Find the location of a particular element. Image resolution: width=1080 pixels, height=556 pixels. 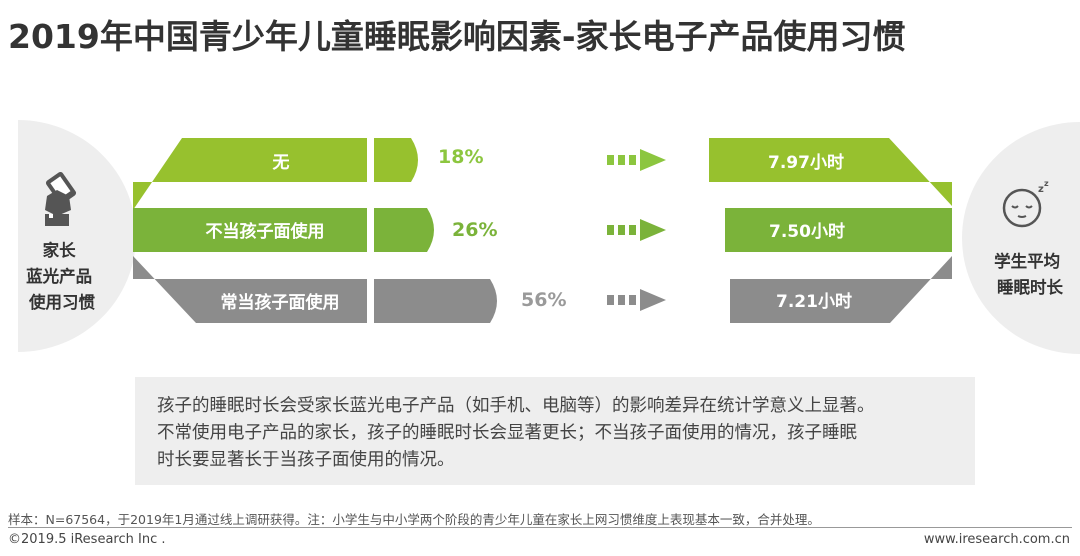

right-label-line: 睡眠时长 is located at coordinates (1030, 287).